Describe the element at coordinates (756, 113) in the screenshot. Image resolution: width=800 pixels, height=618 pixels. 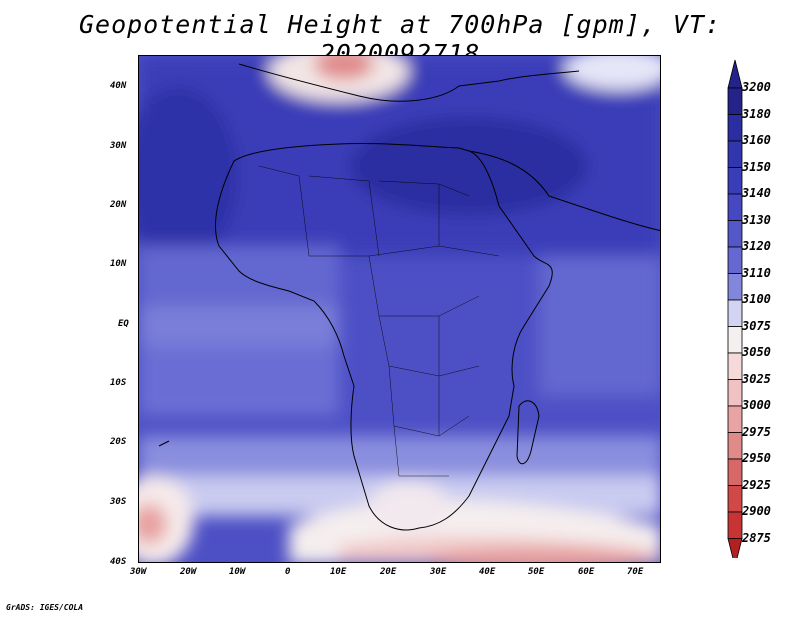
I see `colorbar-level-label: 3180` at that location.